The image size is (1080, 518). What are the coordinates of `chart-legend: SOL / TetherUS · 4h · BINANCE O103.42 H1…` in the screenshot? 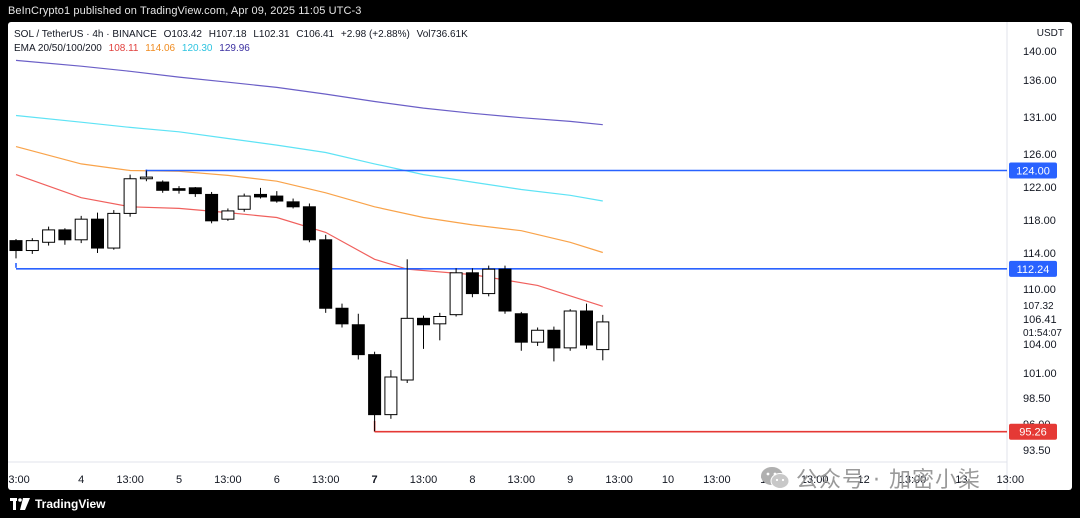 It's located at (243, 42).